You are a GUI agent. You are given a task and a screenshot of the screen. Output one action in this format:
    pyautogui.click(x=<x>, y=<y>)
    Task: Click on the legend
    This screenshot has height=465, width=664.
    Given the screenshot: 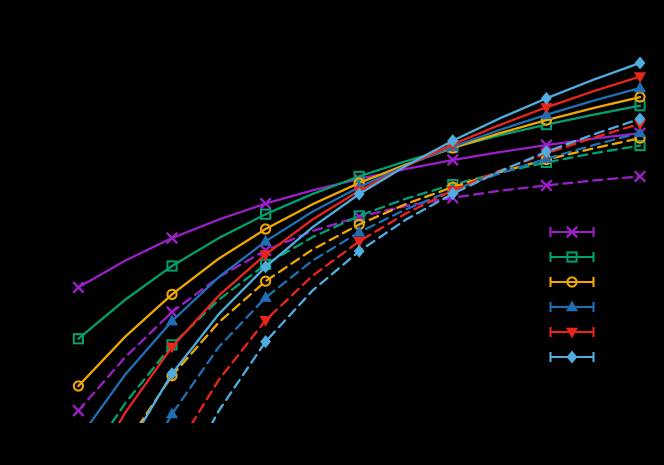 What is the action you would take?
    pyautogui.click(x=572, y=295)
    